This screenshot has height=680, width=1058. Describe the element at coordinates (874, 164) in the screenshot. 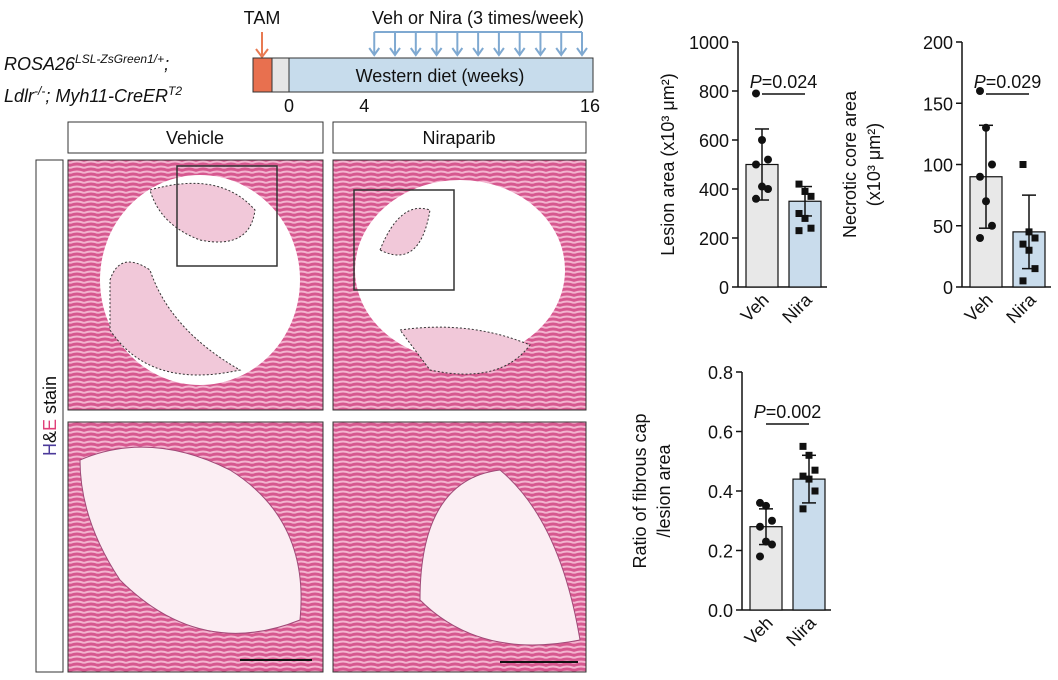

I see `y-axis-label: (x10³ μm²)` at that location.